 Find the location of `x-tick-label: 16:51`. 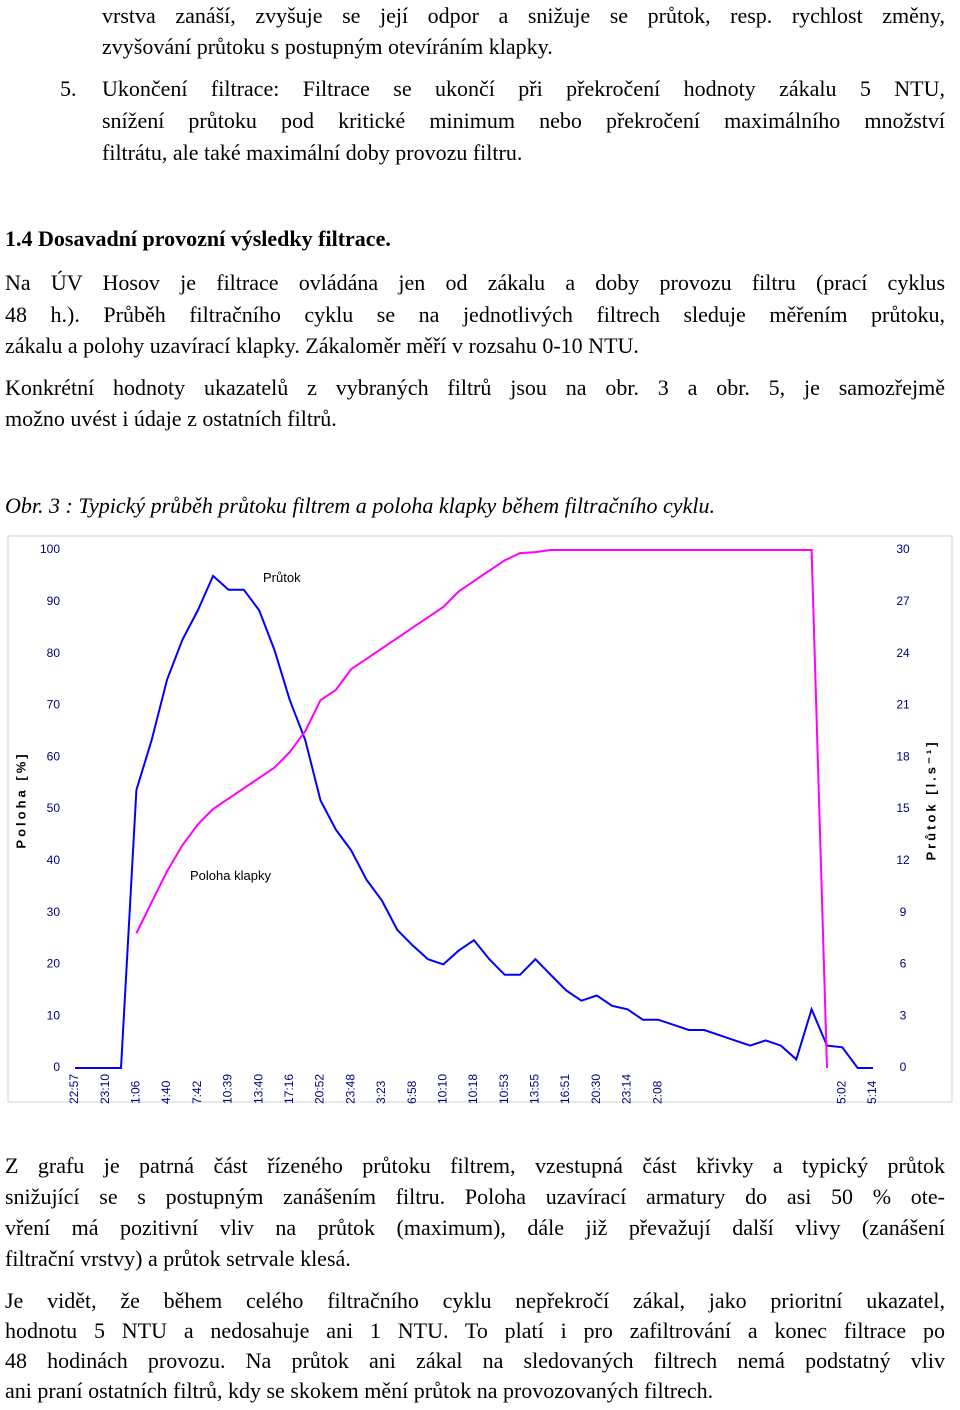

x-tick-label: 16:51 is located at coordinates (565, 1089).